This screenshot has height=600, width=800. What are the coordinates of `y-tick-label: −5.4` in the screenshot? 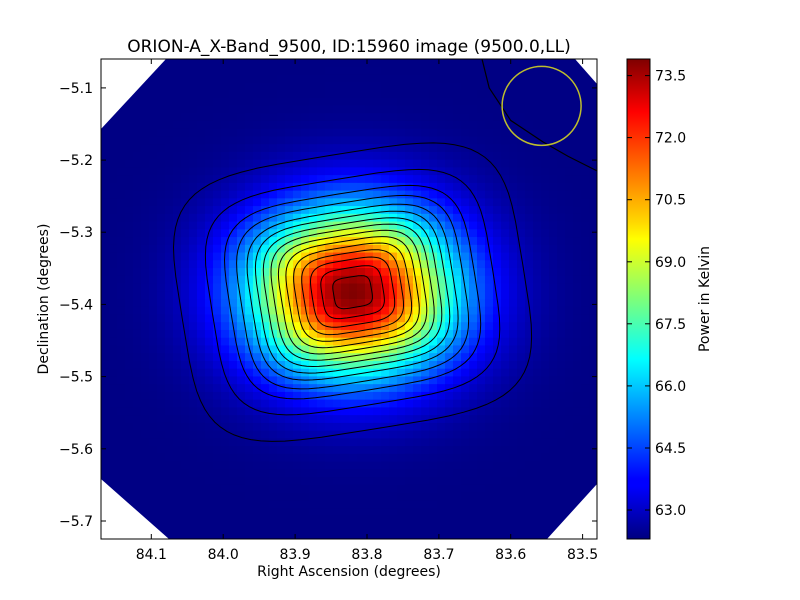 It's located at (76, 305).